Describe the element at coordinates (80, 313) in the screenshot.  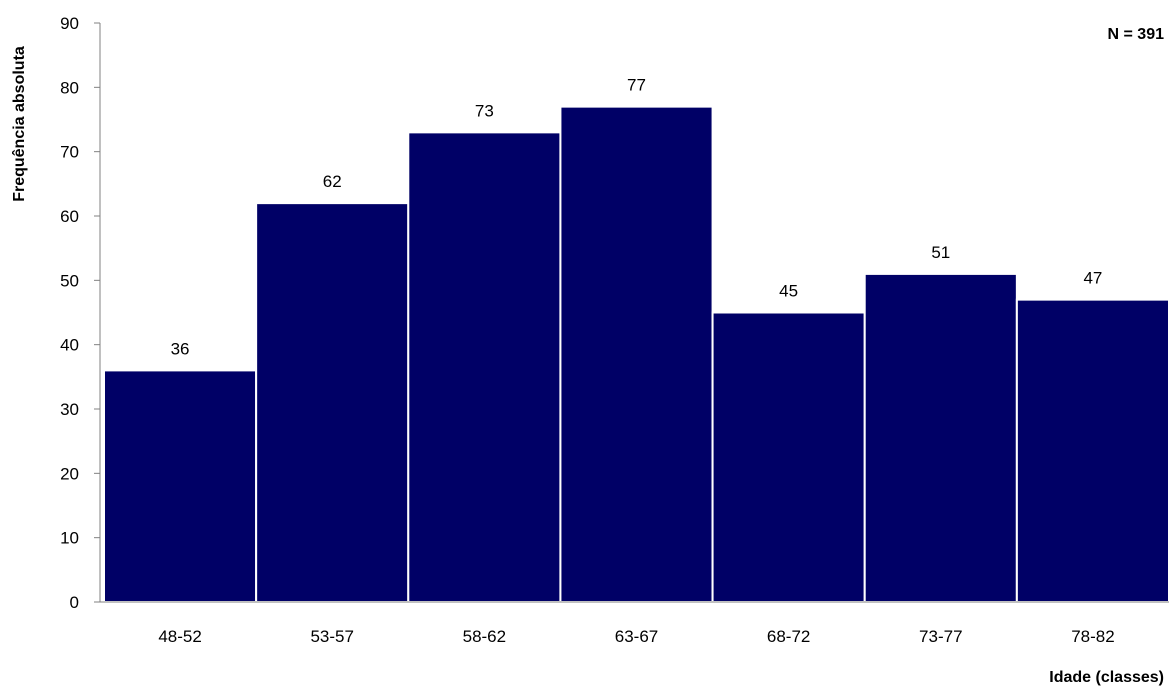
I see `y-ticks-layer: 0 10 20 30 40 50 60 70 80 90` at that location.